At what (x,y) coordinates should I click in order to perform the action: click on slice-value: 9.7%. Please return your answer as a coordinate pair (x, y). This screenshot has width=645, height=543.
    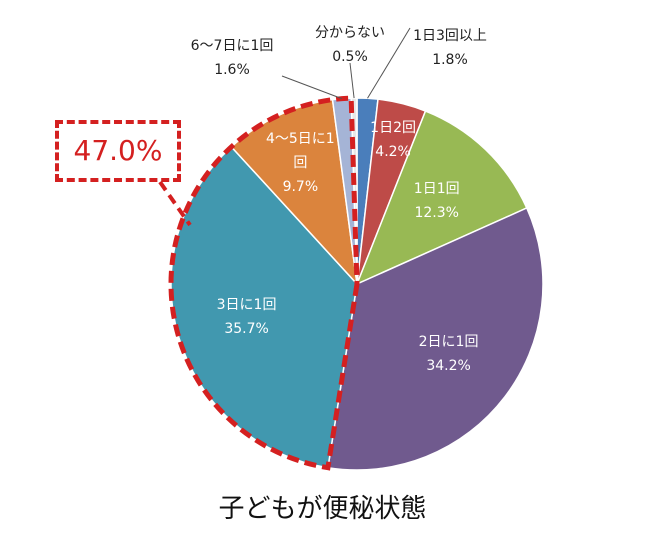
    Looking at the image, I should click on (300, 186).